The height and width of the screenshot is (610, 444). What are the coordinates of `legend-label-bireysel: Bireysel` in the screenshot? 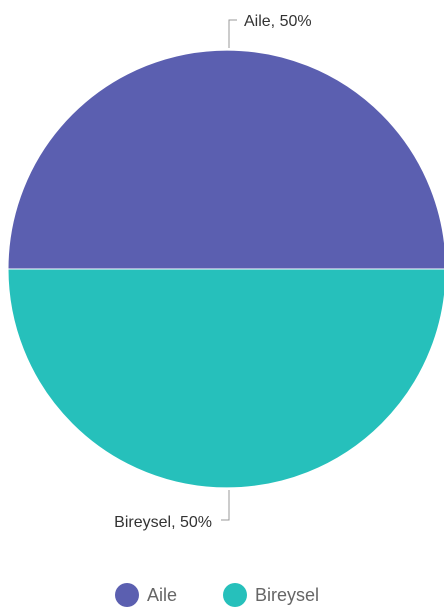 It's located at (287, 595).